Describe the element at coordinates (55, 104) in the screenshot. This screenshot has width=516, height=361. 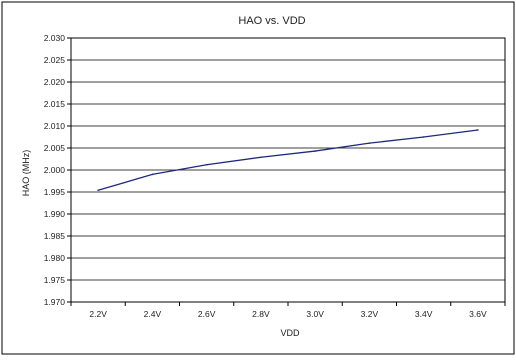
I see `y-tick-label: 2.015` at that location.